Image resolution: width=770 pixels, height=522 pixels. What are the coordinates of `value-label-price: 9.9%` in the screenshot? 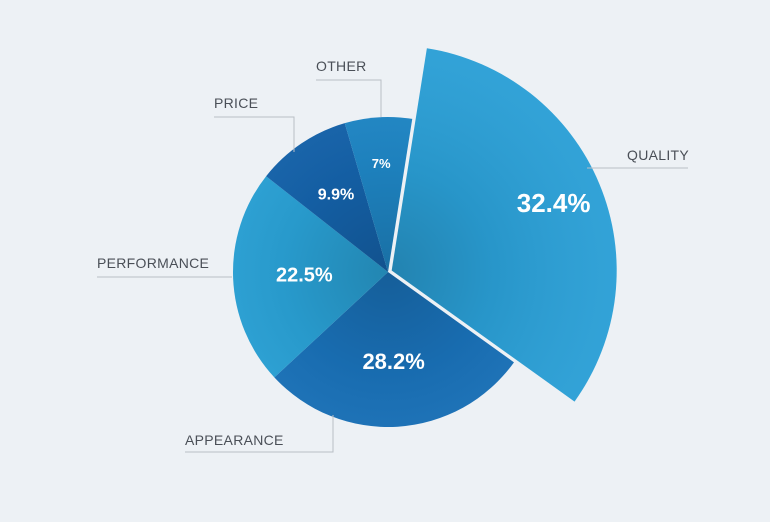 It's located at (336, 194).